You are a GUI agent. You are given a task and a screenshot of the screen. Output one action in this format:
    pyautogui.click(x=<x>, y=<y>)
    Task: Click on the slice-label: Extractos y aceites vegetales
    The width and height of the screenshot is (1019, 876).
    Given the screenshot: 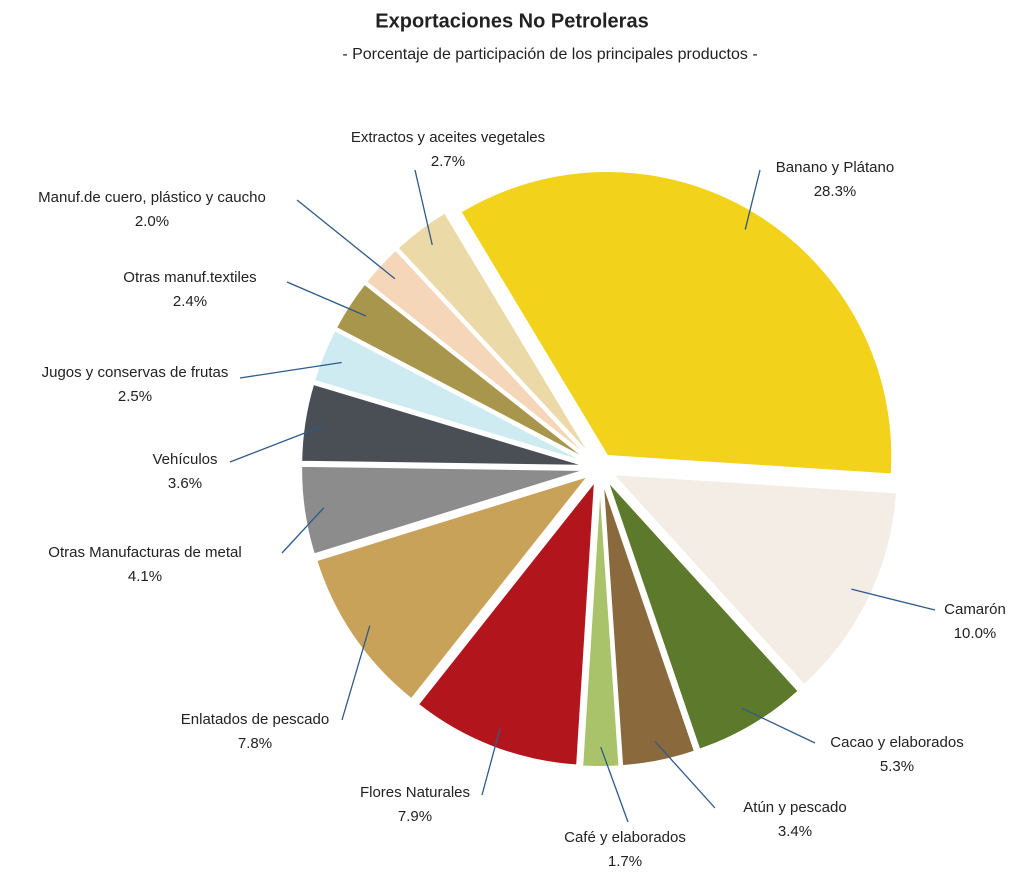 What is the action you would take?
    pyautogui.click(x=448, y=137)
    